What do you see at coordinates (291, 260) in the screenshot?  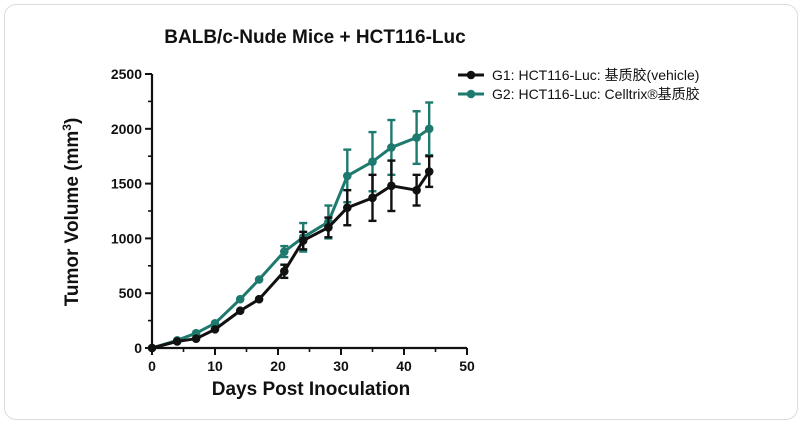 I see `series-line` at bounding box center [291, 260].